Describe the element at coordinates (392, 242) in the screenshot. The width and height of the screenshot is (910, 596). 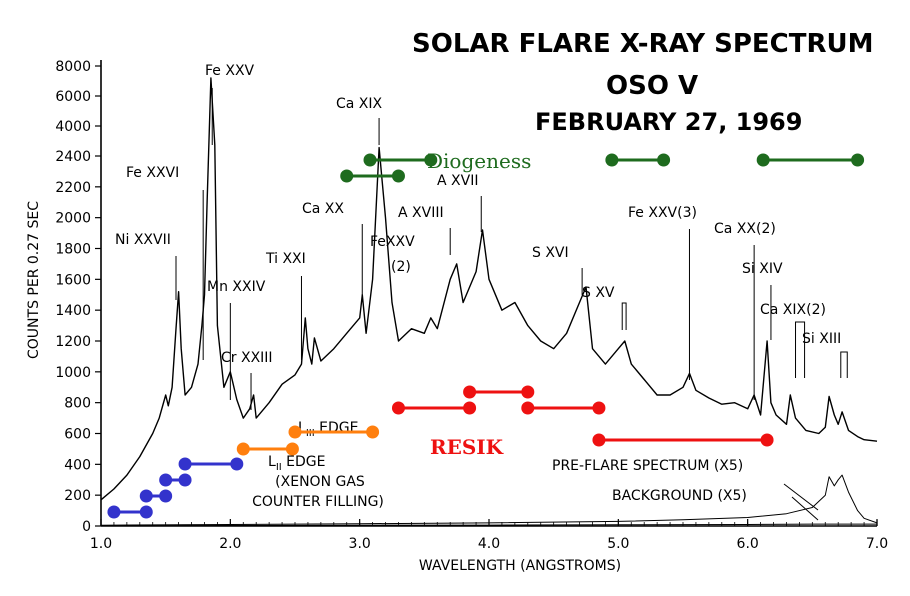
I see `line-label: FeXXV` at that location.